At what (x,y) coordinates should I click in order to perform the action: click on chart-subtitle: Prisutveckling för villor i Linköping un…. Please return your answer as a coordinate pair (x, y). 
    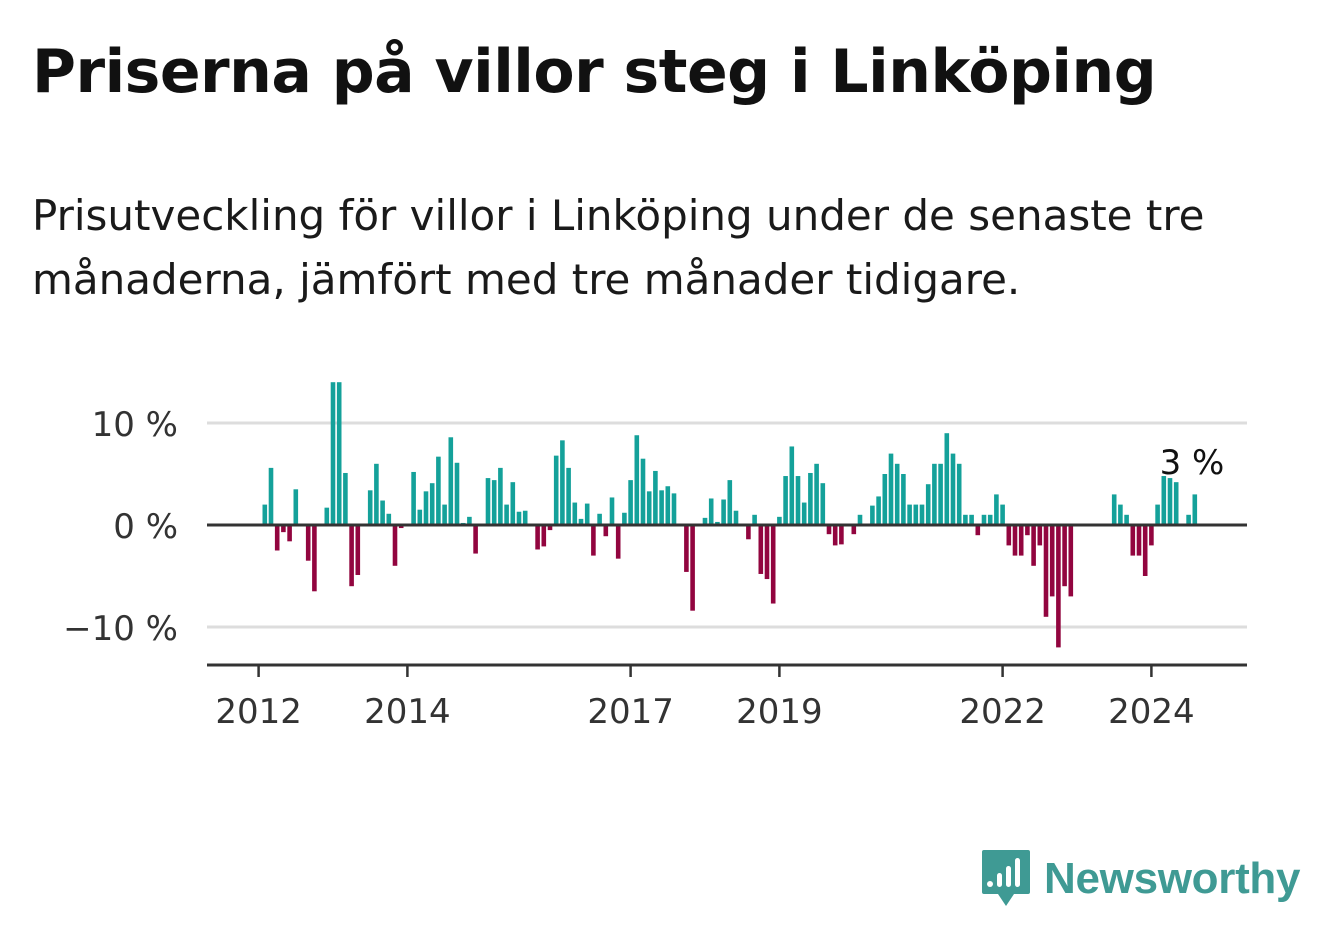
    Looking at the image, I should click on (618, 247).